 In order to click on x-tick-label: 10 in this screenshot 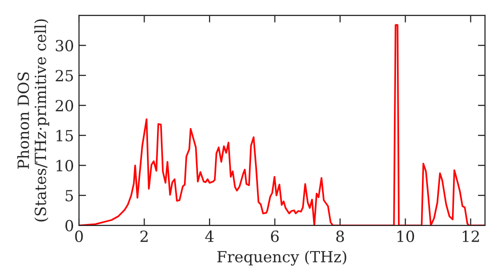, I will do `click(406, 236)`.